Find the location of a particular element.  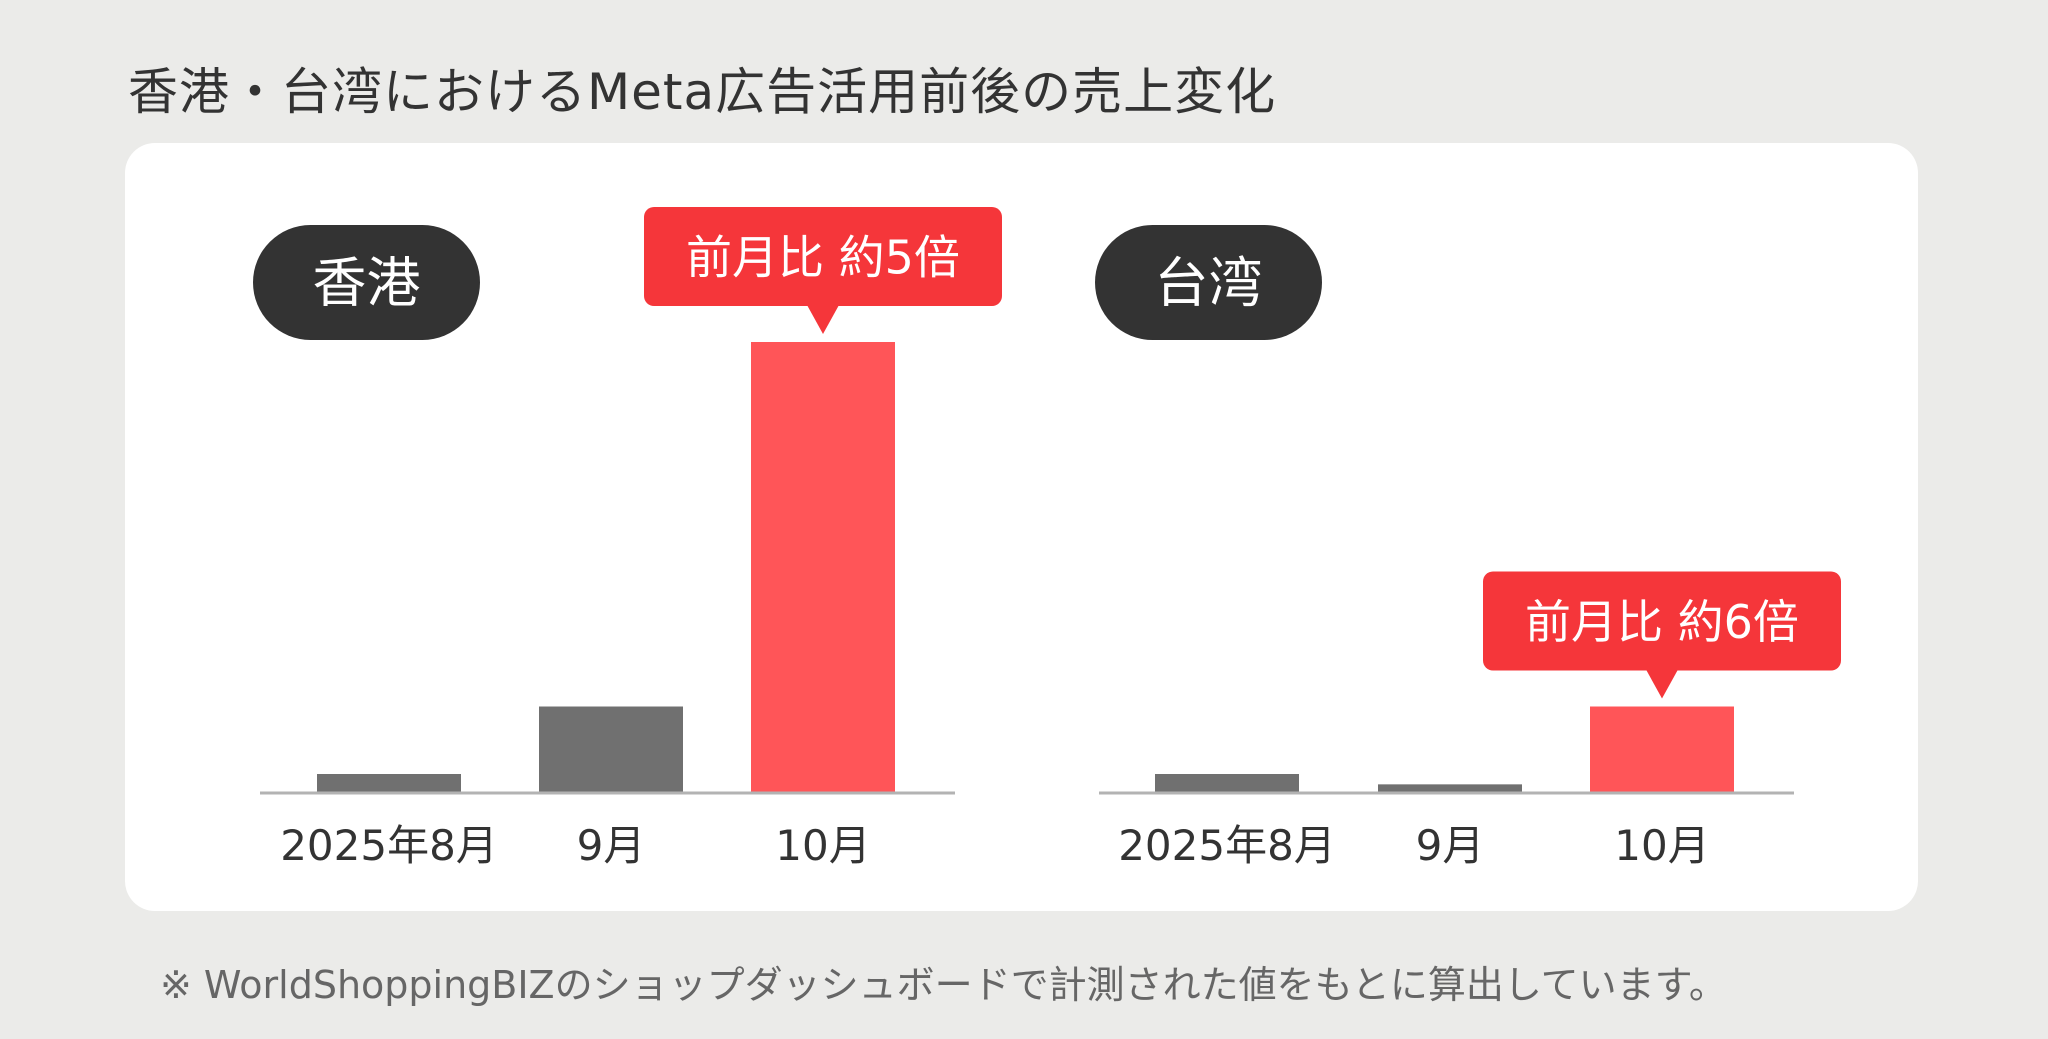

tw-callout-box is located at coordinates (1662, 621).